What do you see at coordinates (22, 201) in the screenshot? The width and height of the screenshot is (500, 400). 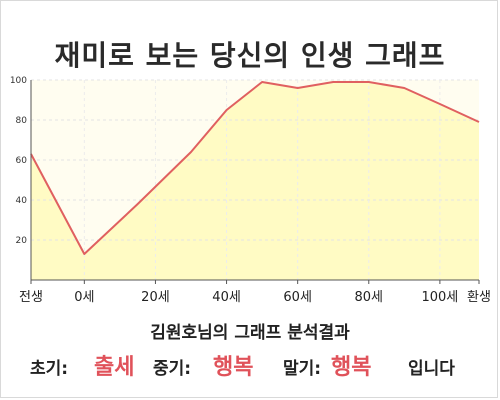 I see `y-tick-label: 40` at bounding box center [22, 201].